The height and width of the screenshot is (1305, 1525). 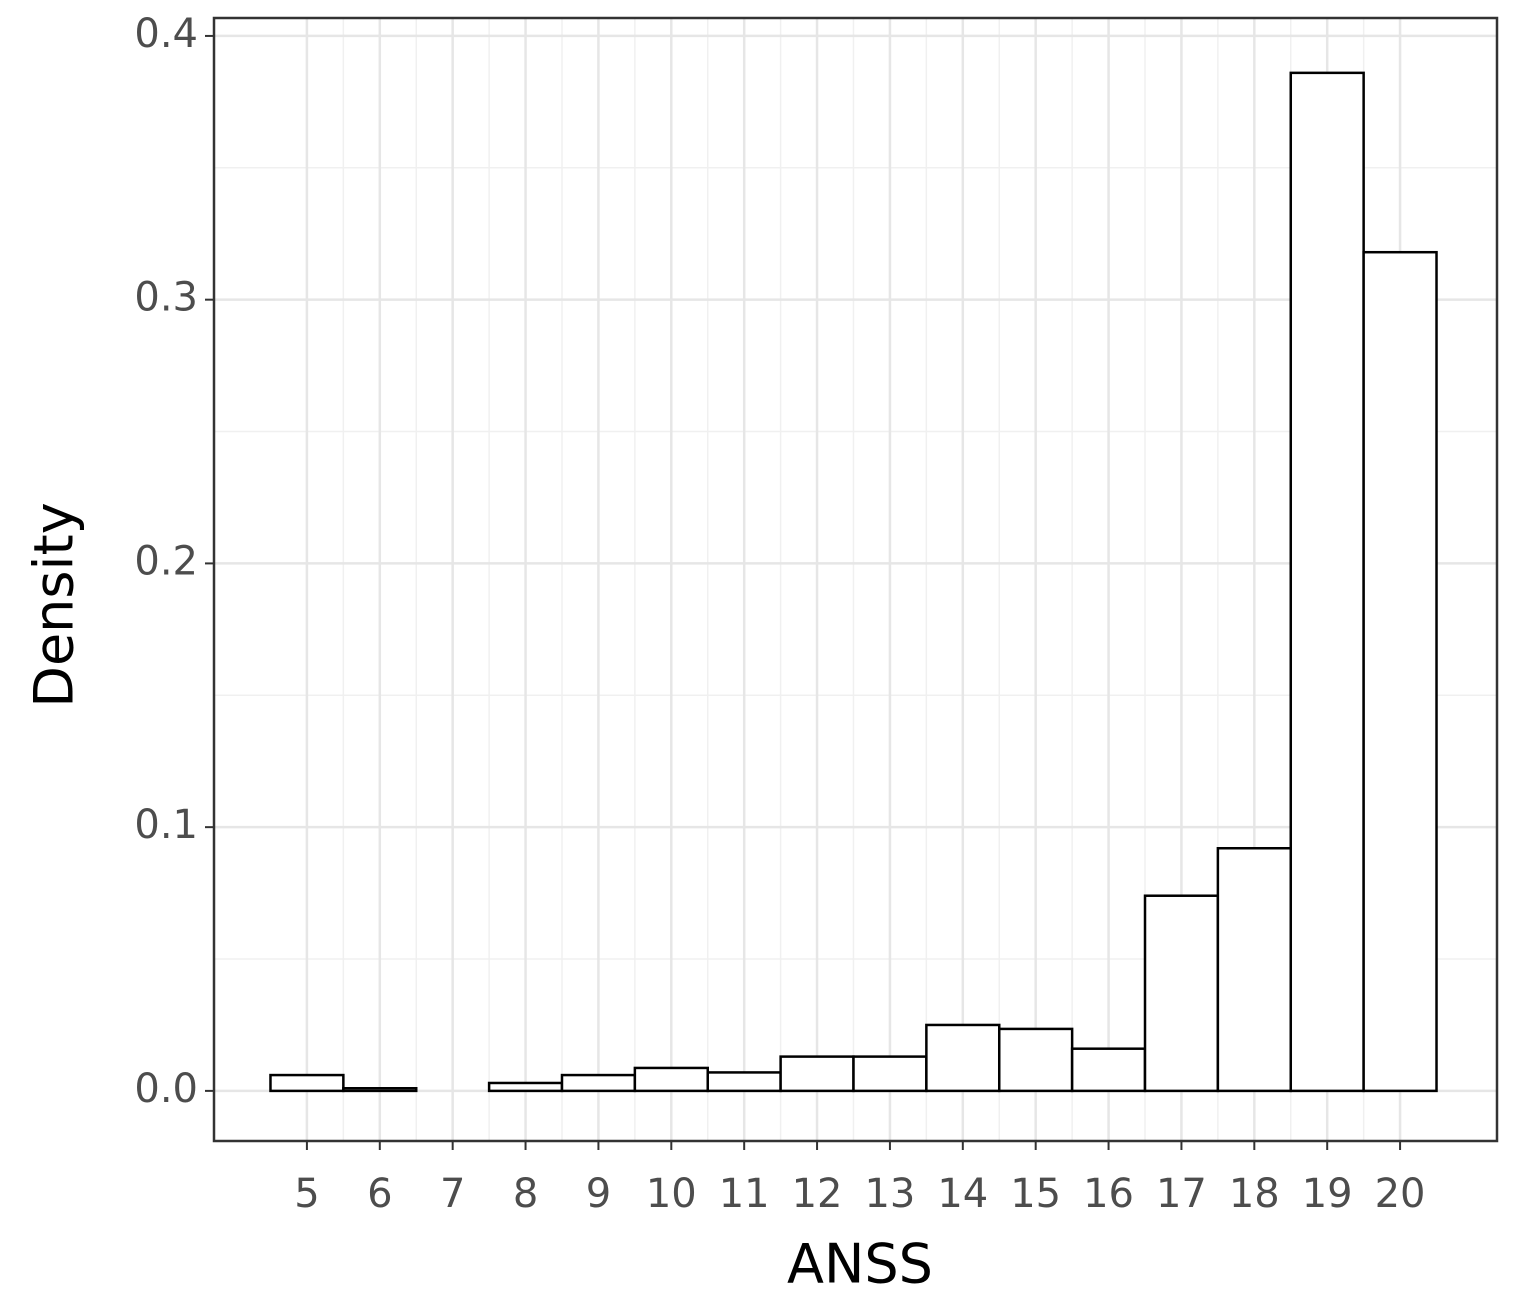 I want to click on x-tick-label: 5, so click(x=306, y=1194).